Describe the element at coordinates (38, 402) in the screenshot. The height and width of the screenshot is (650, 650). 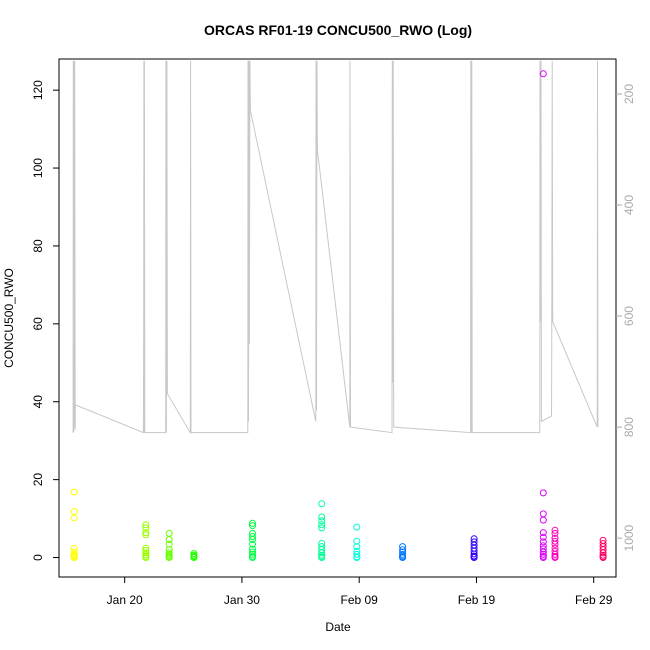
I see `y-tick-label: 40` at that location.